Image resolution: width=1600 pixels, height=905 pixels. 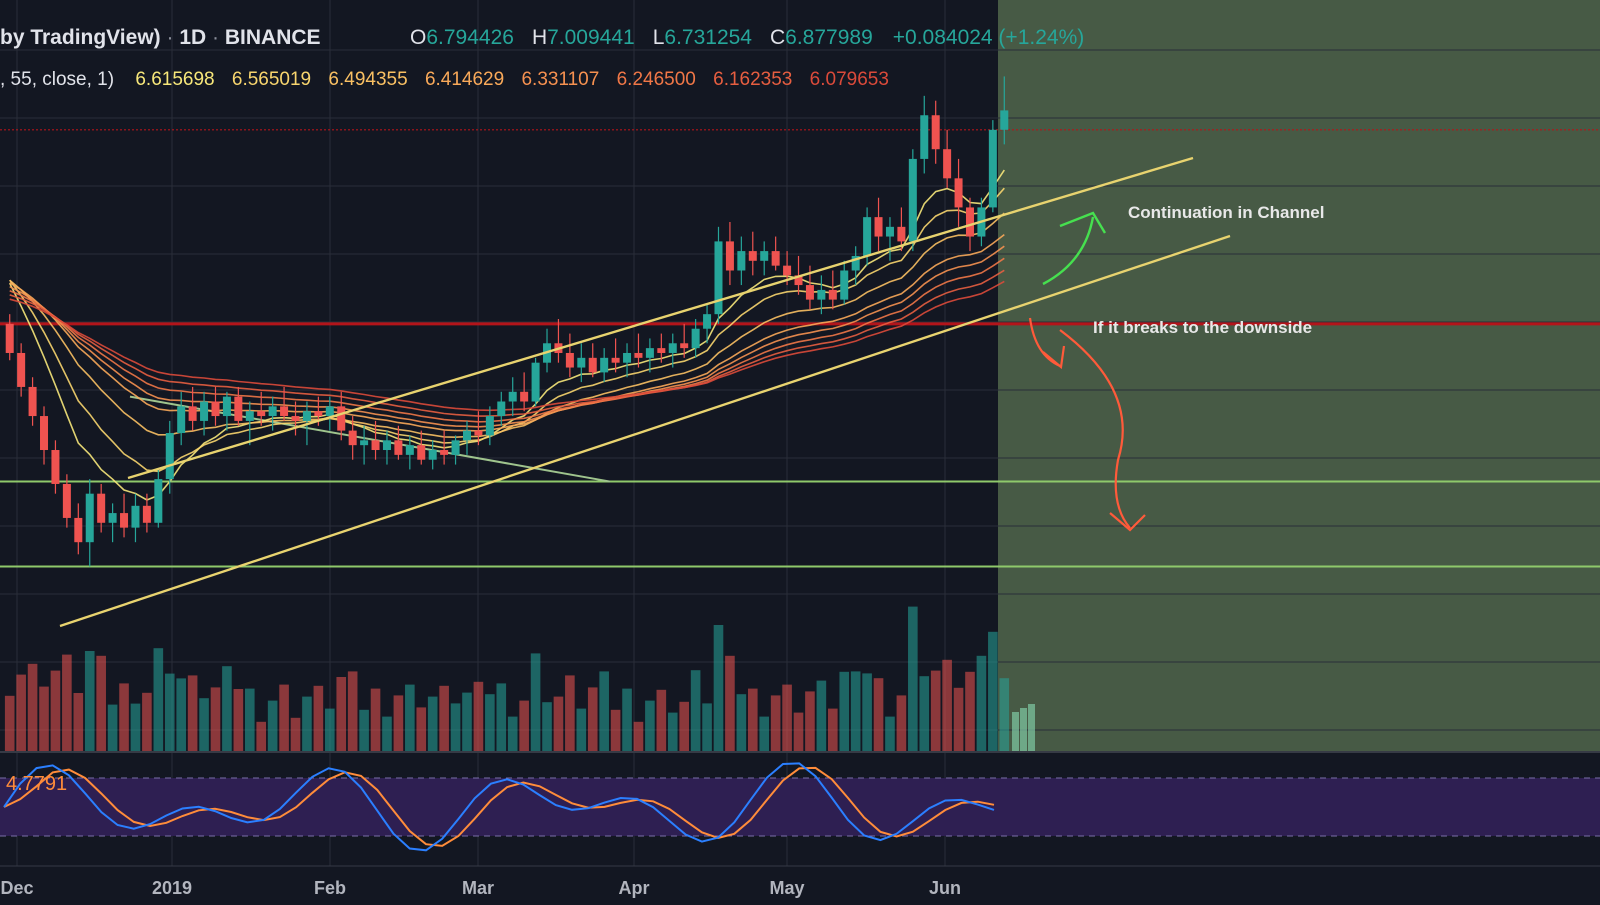 What do you see at coordinates (1083, 222) in the screenshot?
I see `arrowhead-continuation` at bounding box center [1083, 222].